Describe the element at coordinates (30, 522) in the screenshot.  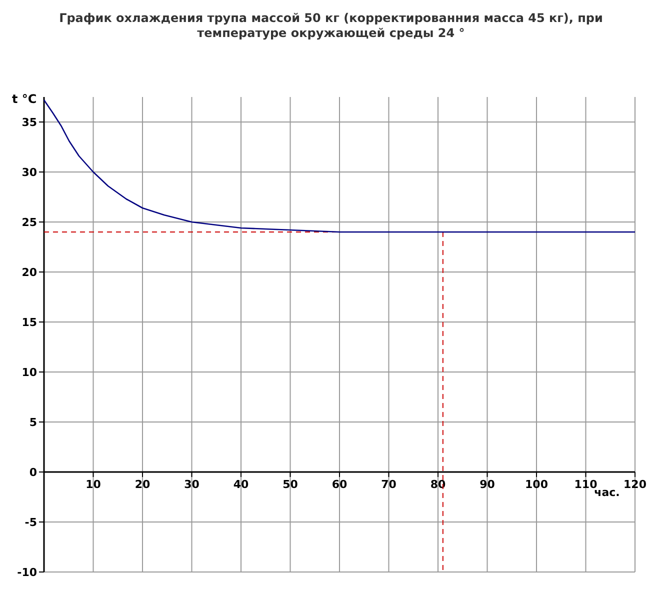
I see `y-tick-label: -5` at that location.